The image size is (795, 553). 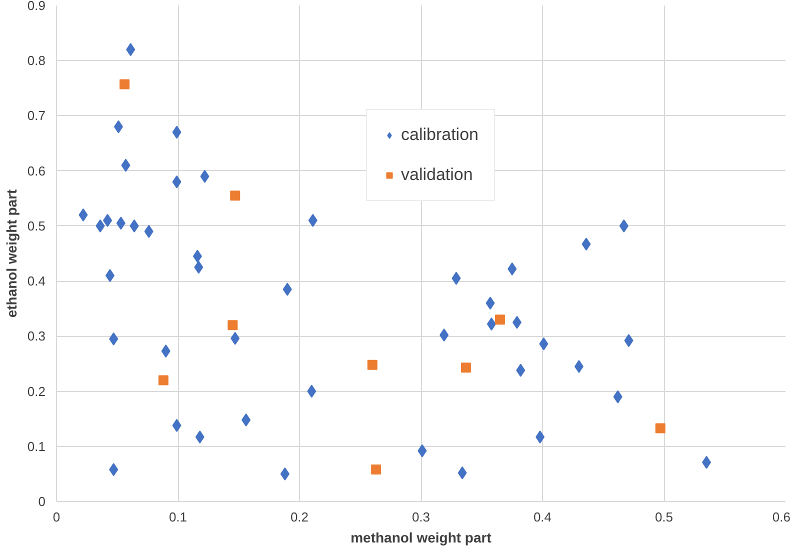 What do you see at coordinates (36, 226) in the screenshot?
I see `y-tick-label: 0.5` at bounding box center [36, 226].